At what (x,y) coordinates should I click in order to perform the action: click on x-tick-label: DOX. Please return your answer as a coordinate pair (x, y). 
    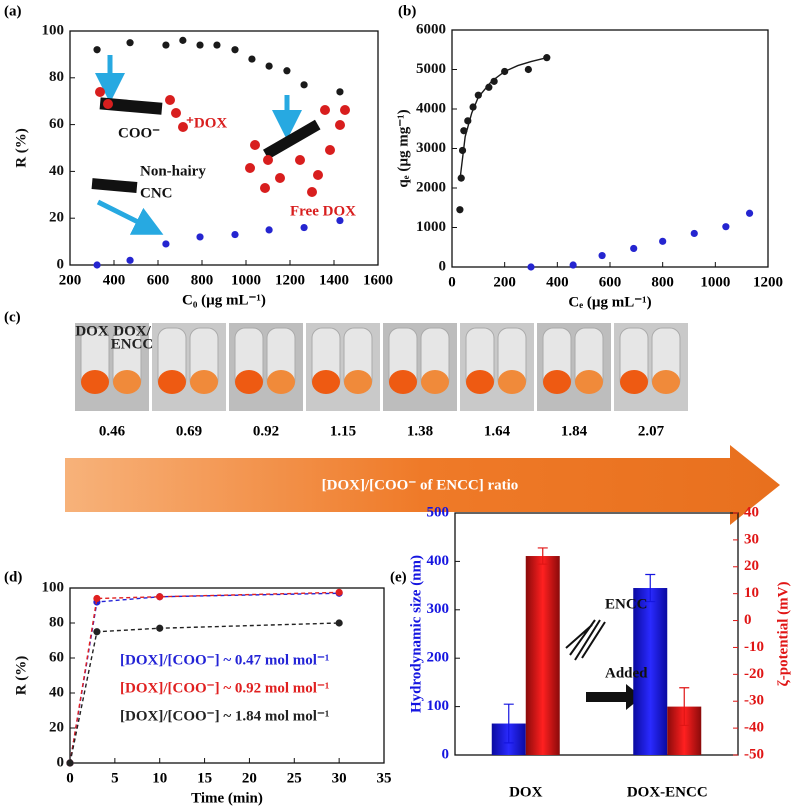
    Looking at the image, I should click on (526, 792).